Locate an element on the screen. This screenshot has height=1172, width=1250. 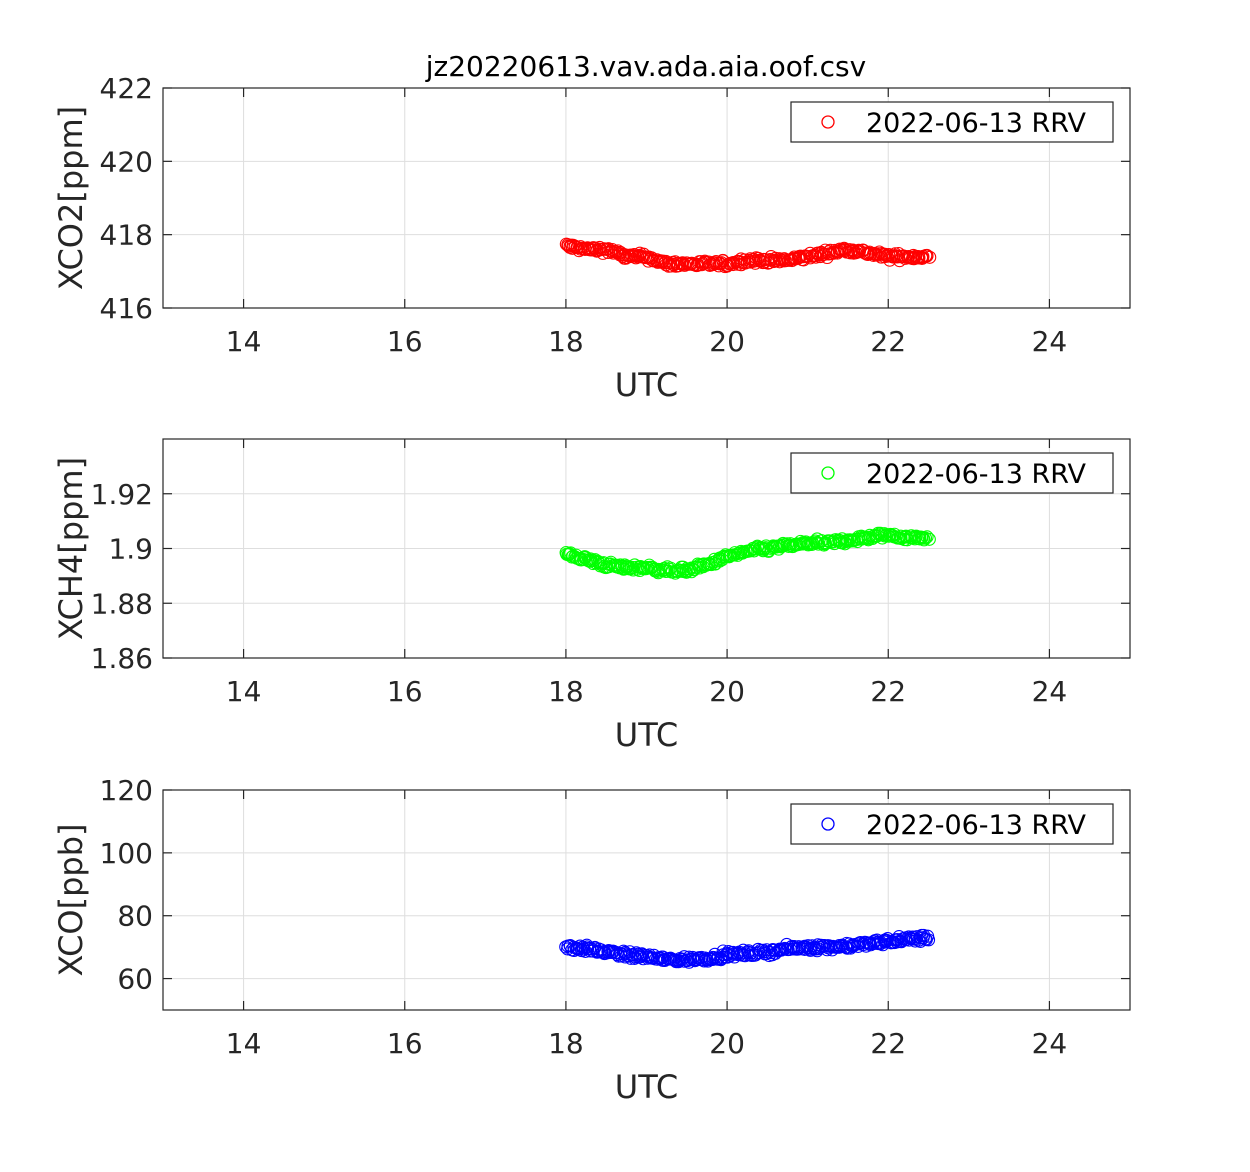
y-tick-label: 1.9 is located at coordinates (130, 549).